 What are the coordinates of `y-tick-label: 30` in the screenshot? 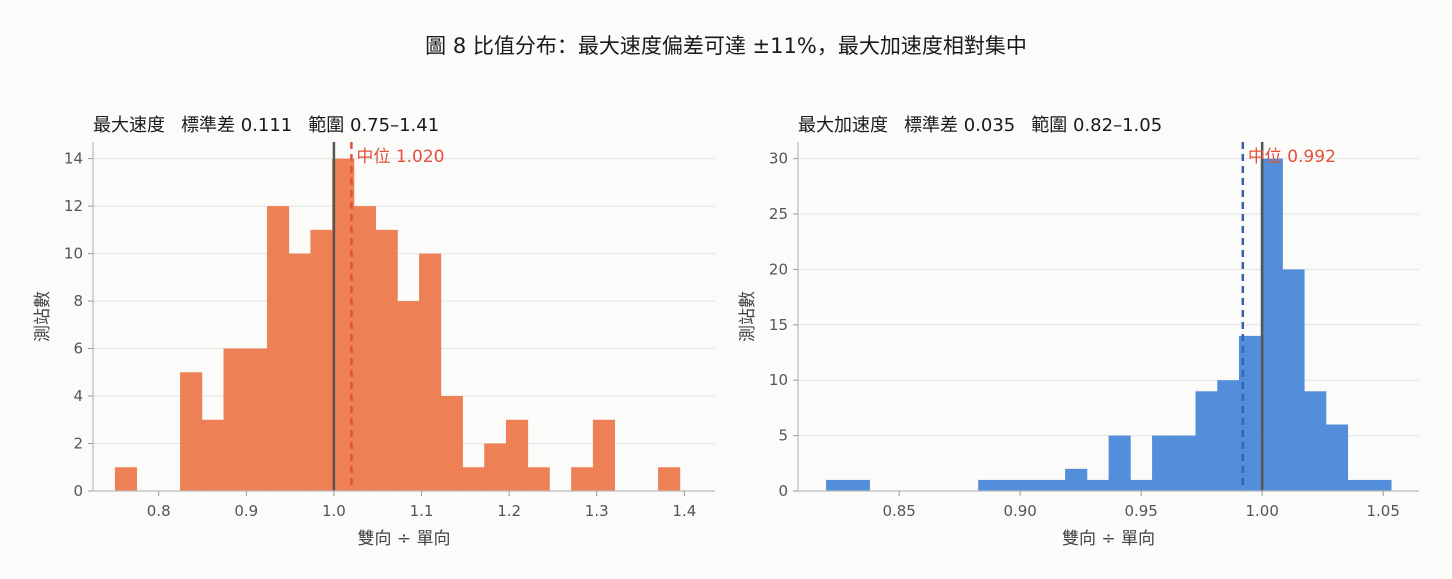 It's located at (778, 159).